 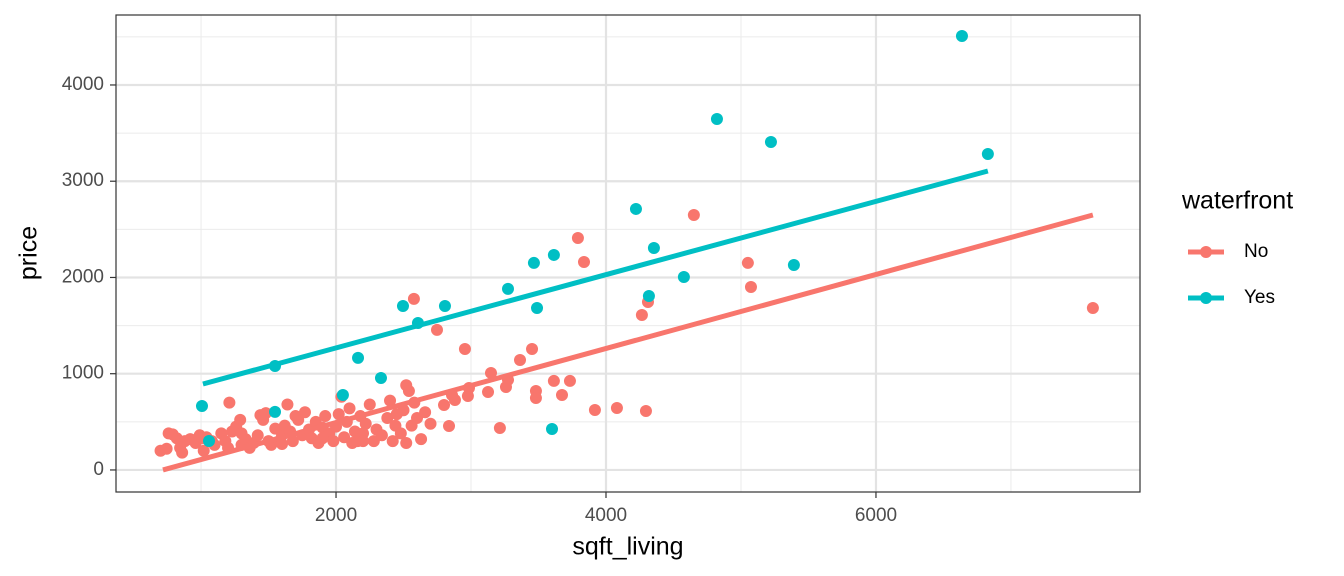 I want to click on y-tick-label: 2000, so click(x=83, y=276).